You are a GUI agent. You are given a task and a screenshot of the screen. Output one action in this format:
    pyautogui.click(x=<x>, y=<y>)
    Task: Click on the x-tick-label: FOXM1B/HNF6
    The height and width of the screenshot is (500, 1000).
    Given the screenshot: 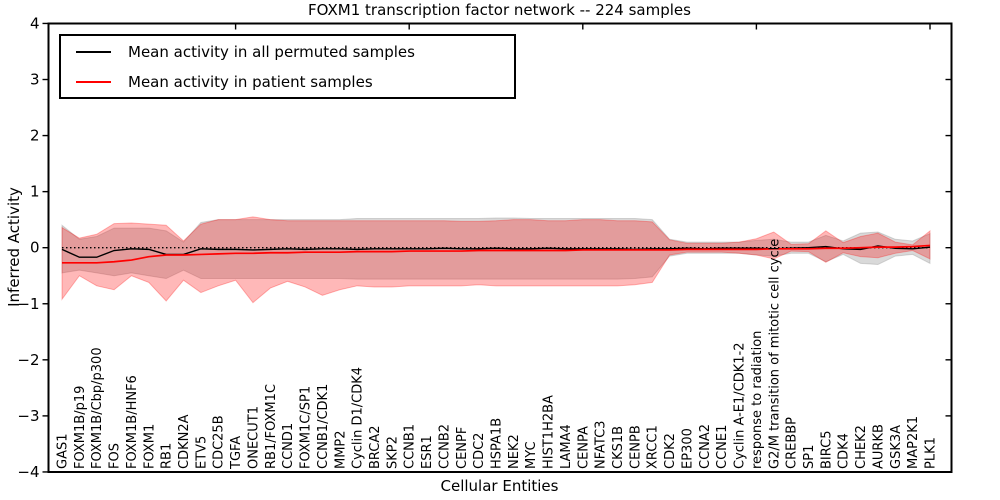 What is the action you would take?
    pyautogui.click(x=132, y=422)
    